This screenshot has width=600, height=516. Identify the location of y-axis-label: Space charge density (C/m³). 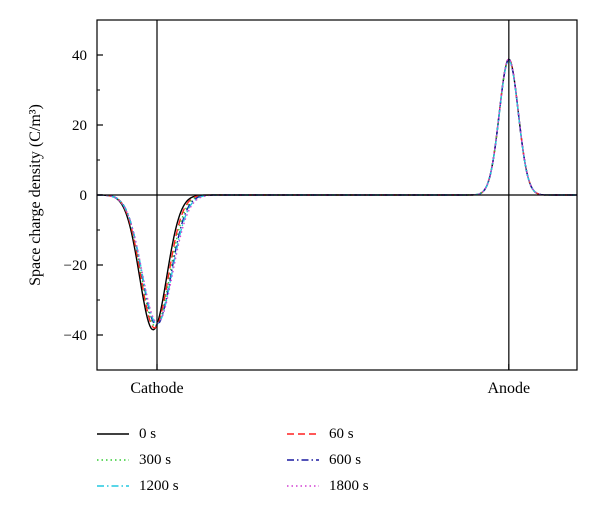
(35, 195).